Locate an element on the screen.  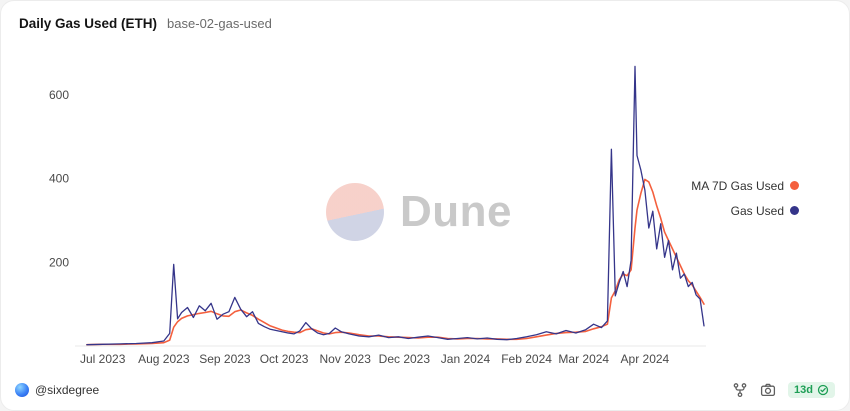
svg-text: Aug 2023 is located at coordinates (164, 359).